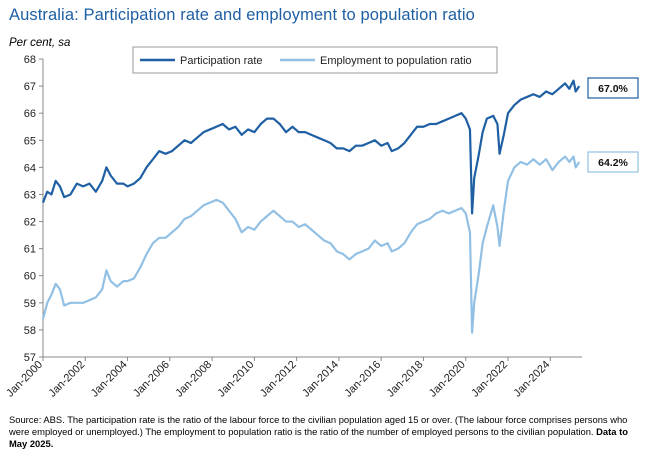 The width and height of the screenshot is (650, 455). What do you see at coordinates (30, 60) in the screenshot?
I see `y-tick-label: 68` at bounding box center [30, 60].